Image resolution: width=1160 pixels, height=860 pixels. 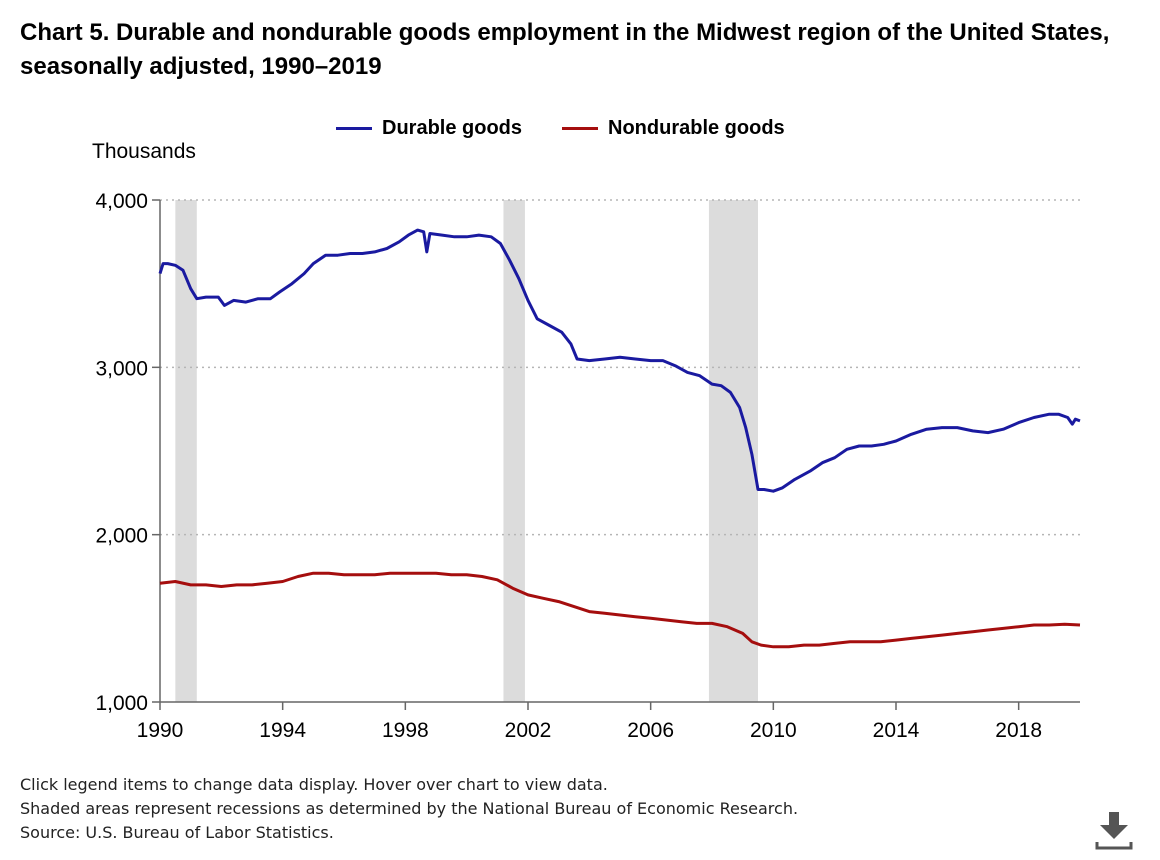 What do you see at coordinates (620, 610) in the screenshot?
I see `series-line-nondurable` at bounding box center [620, 610].